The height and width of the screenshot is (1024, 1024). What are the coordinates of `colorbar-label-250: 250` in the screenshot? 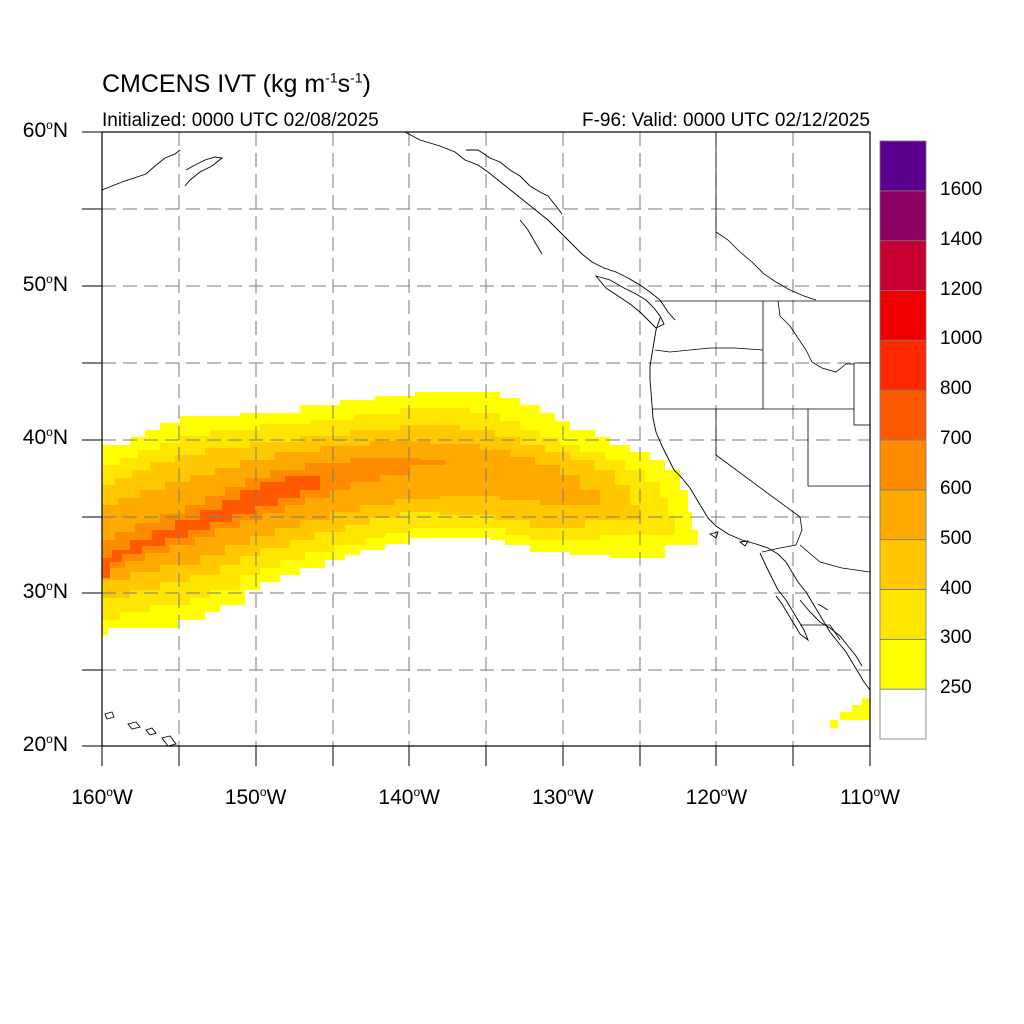 It's located at (956, 688).